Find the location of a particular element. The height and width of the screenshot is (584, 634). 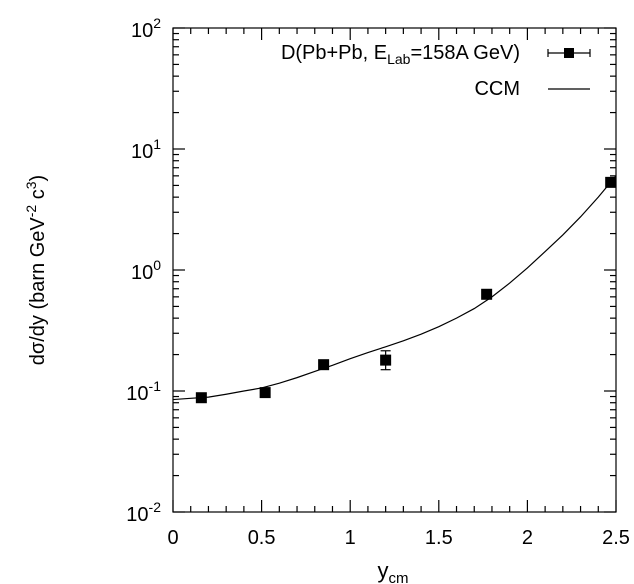

y-axis-title: dσ/dy (barn GeV-2 c3) is located at coordinates (36, 270).